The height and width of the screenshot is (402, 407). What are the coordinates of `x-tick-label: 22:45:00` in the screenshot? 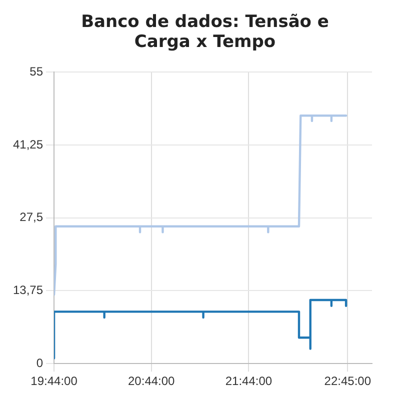 It's located at (348, 381).